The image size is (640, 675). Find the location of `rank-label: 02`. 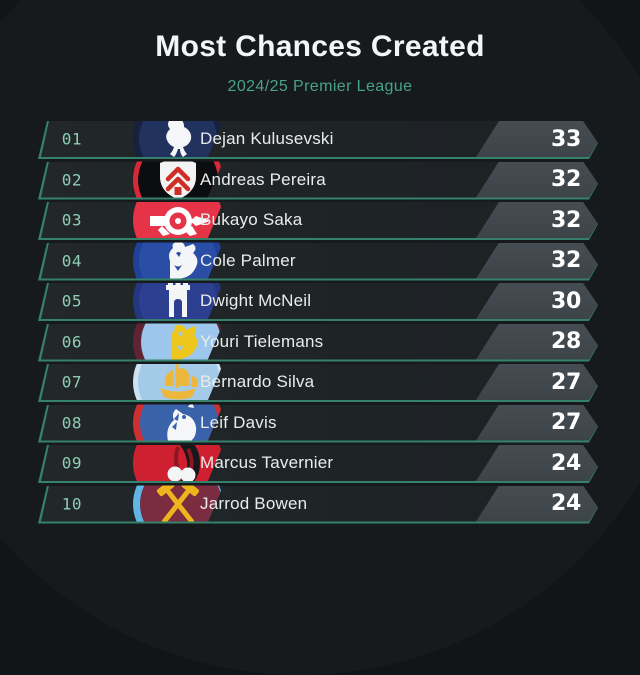

rank-label: 02 is located at coordinates (71, 179).